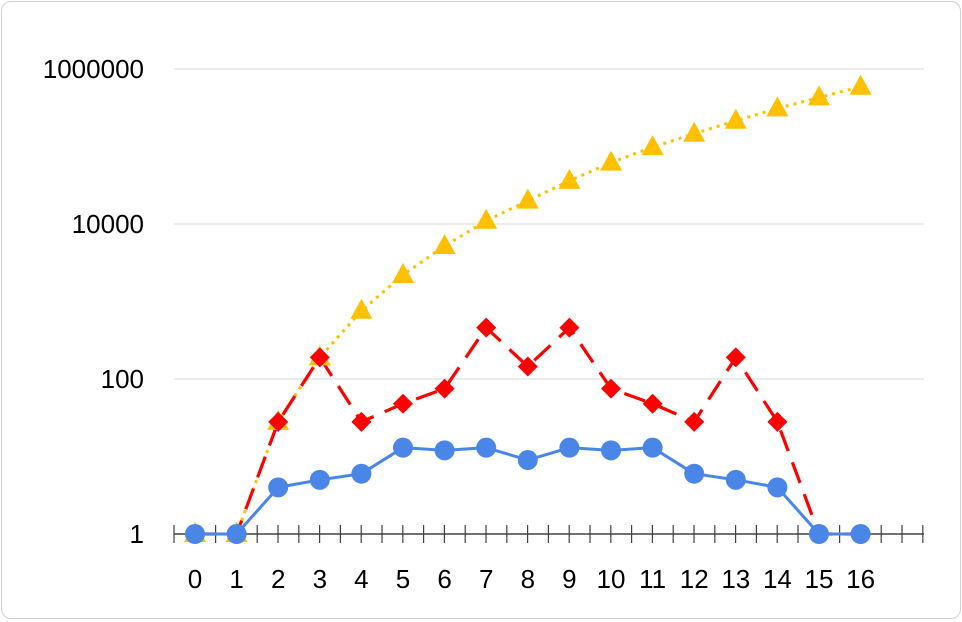  What do you see at coordinates (93, 69) in the screenshot?
I see `y-tick-label: 1000000` at bounding box center [93, 69].